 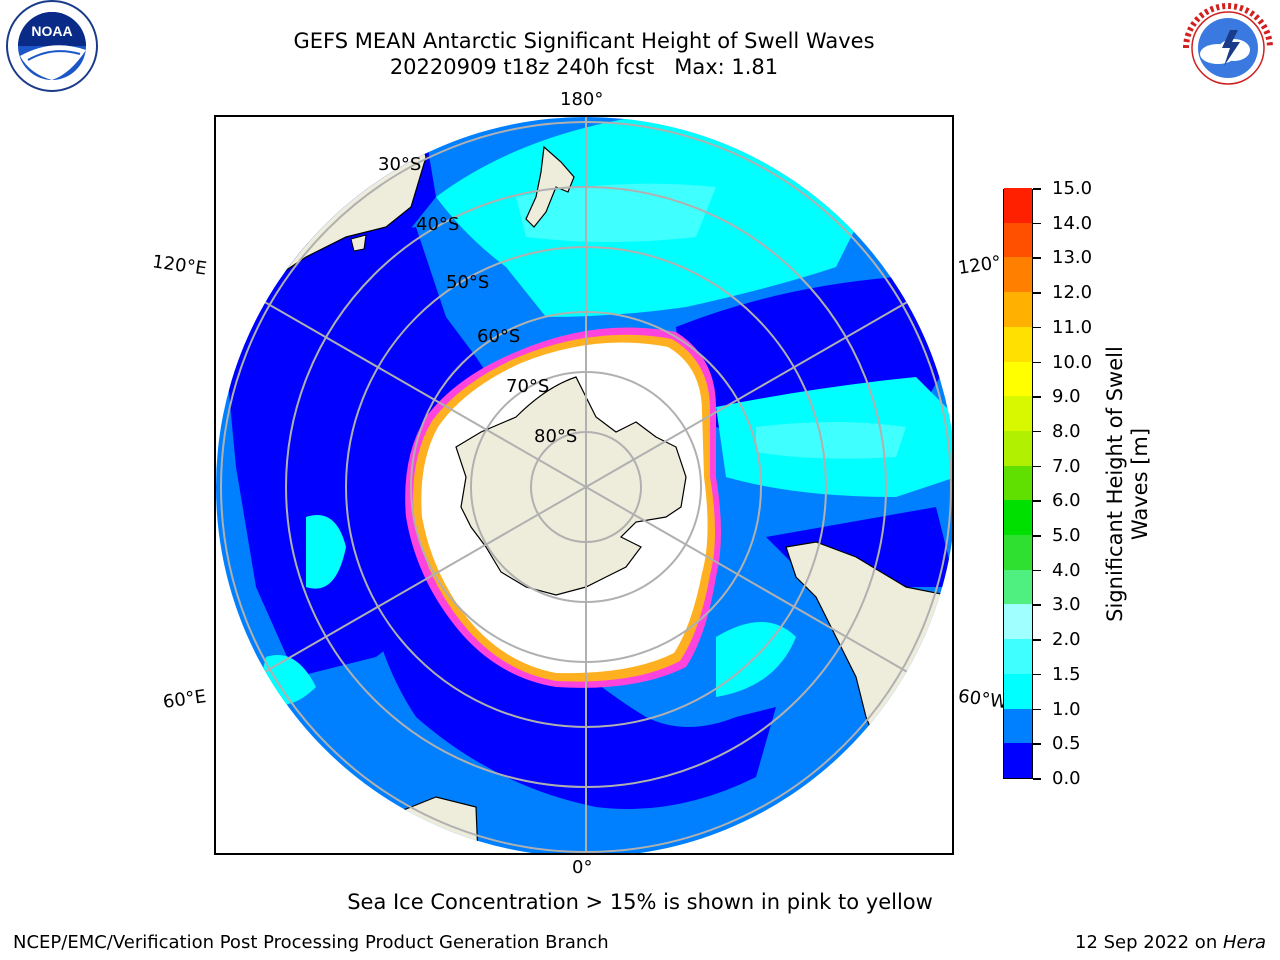 I want to click on antarctica-land, so click(x=571, y=486).